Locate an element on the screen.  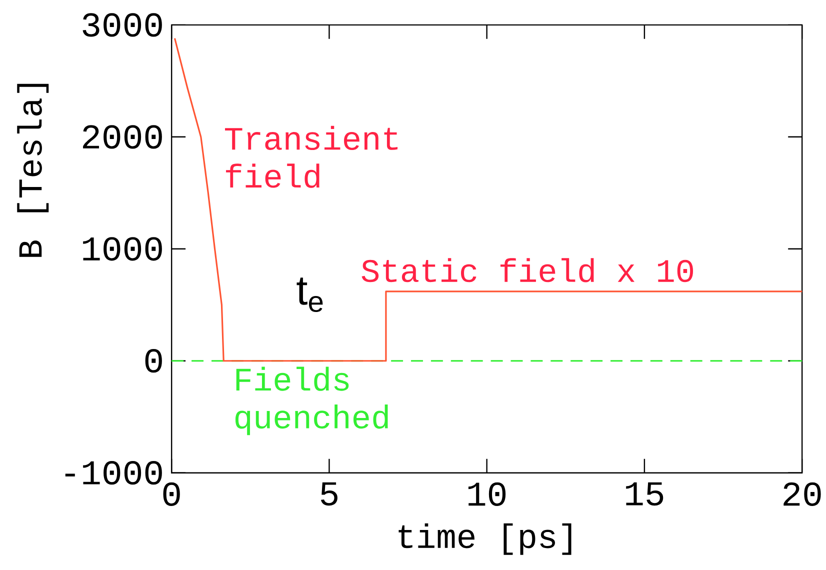
y-tick-label: 1000 is located at coordinates (122, 249).